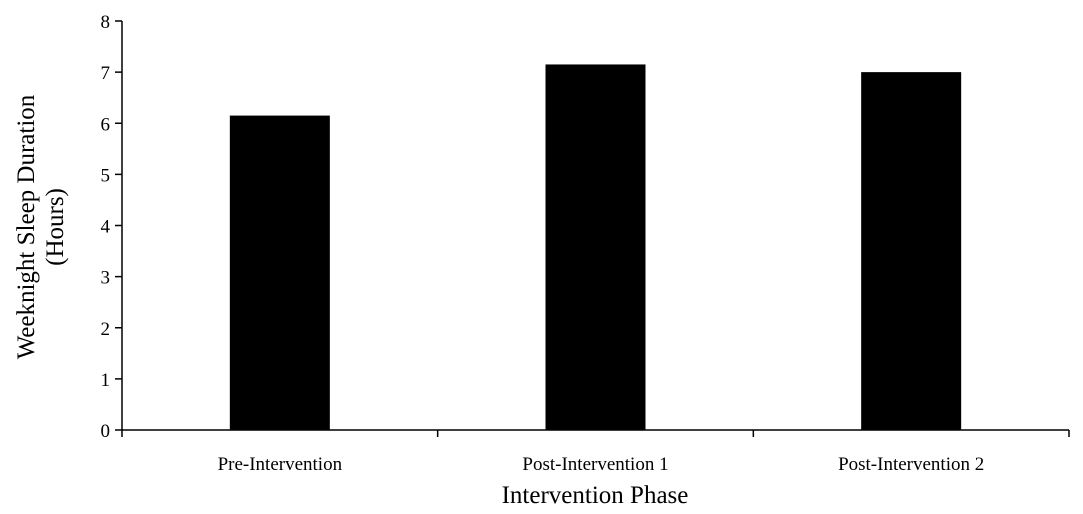  Describe the element at coordinates (106, 22) in the screenshot. I see `y-tick-label: 8` at that location.